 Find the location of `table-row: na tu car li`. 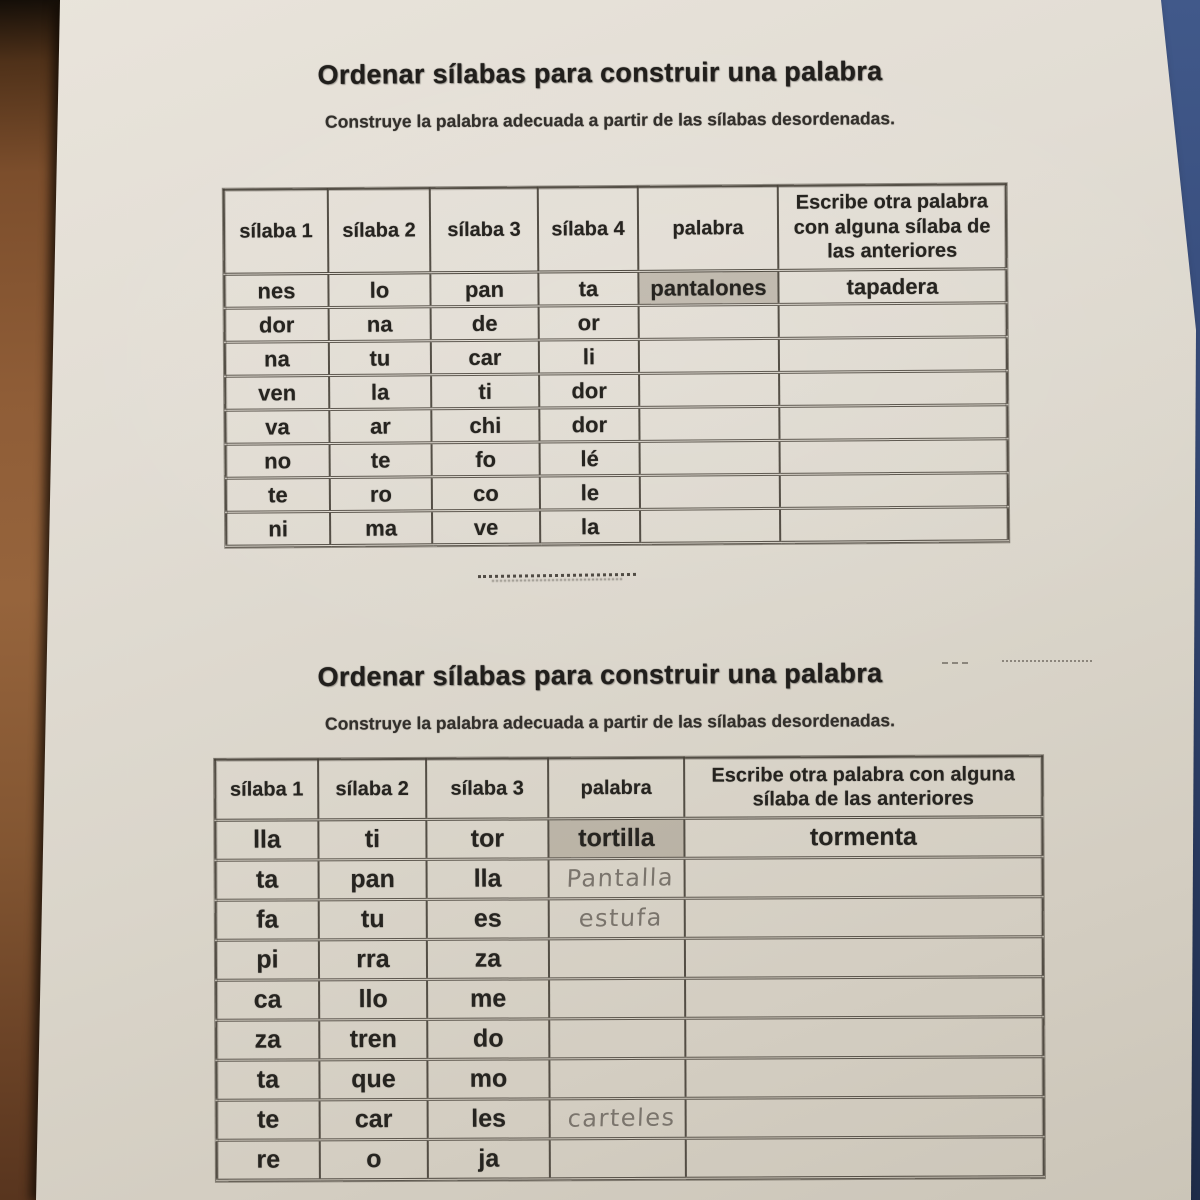

table-row: na tu car li is located at coordinates (616, 356).